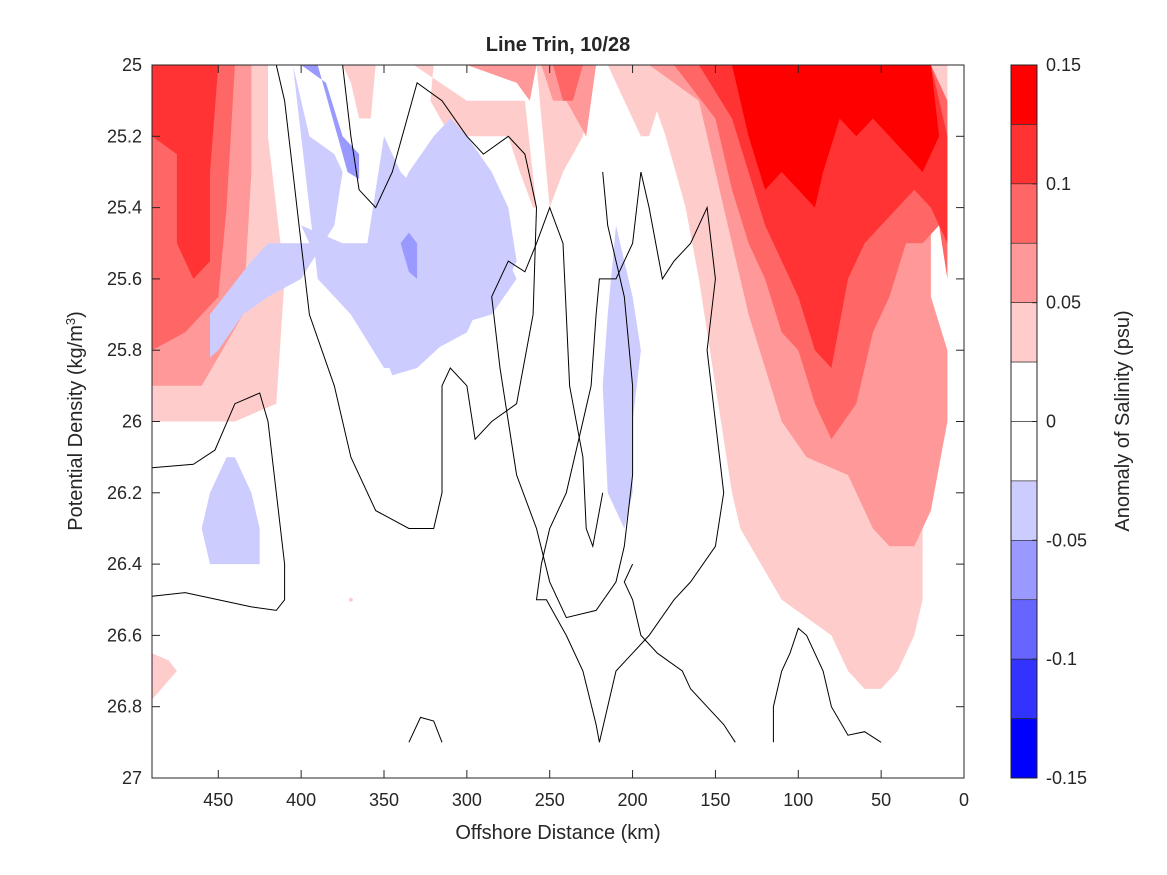 The width and height of the screenshot is (1167, 875). What do you see at coordinates (1123, 420) in the screenshot?
I see `colorbar-label: Anomaly of Salinity (psu)` at bounding box center [1123, 420].